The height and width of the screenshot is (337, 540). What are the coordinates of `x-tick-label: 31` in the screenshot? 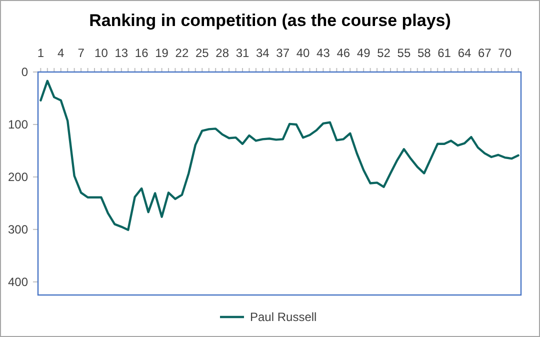 It's located at (243, 53).